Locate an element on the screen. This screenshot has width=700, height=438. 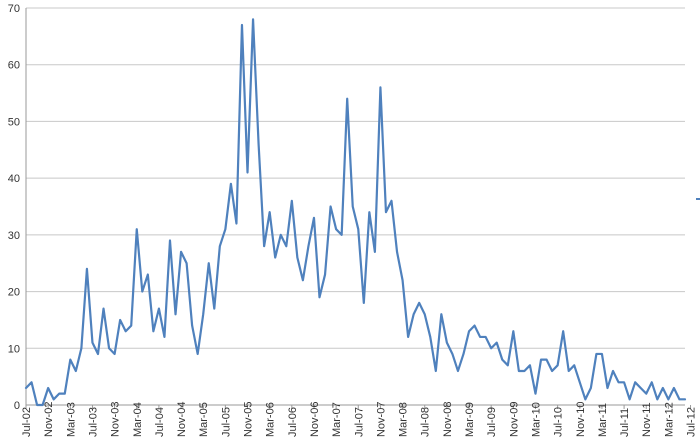
x-tick-label: Nov-02 is located at coordinates (49, 419).